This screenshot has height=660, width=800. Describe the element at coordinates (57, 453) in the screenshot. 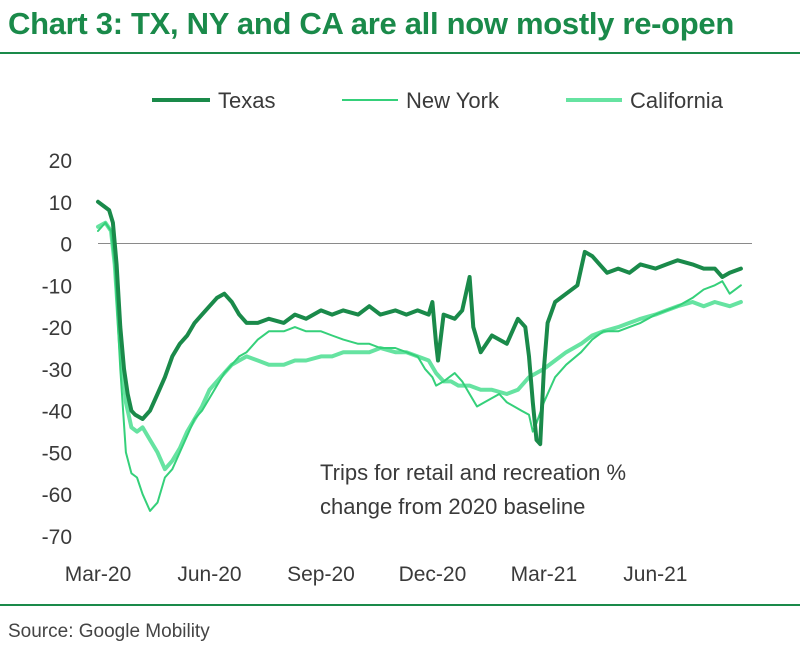

I see `y-tick-label: -50` at that location.